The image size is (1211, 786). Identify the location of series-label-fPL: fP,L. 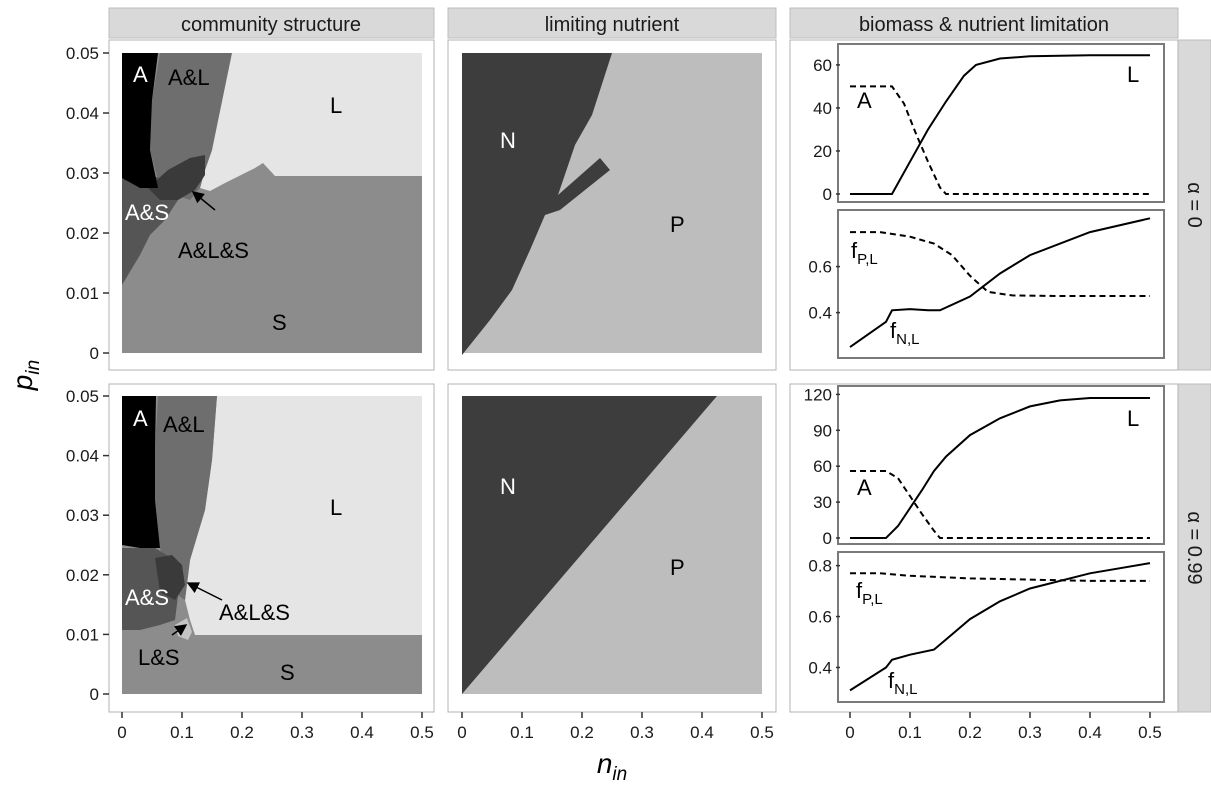
(864, 253).